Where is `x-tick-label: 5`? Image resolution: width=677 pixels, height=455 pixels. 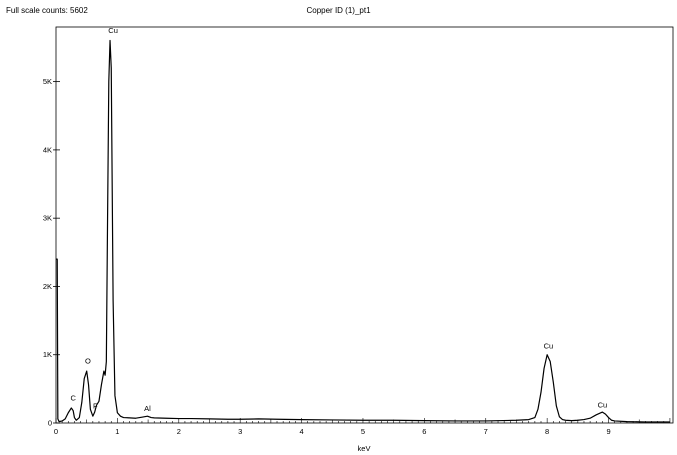
x-tick-label: 5 is located at coordinates (363, 431).